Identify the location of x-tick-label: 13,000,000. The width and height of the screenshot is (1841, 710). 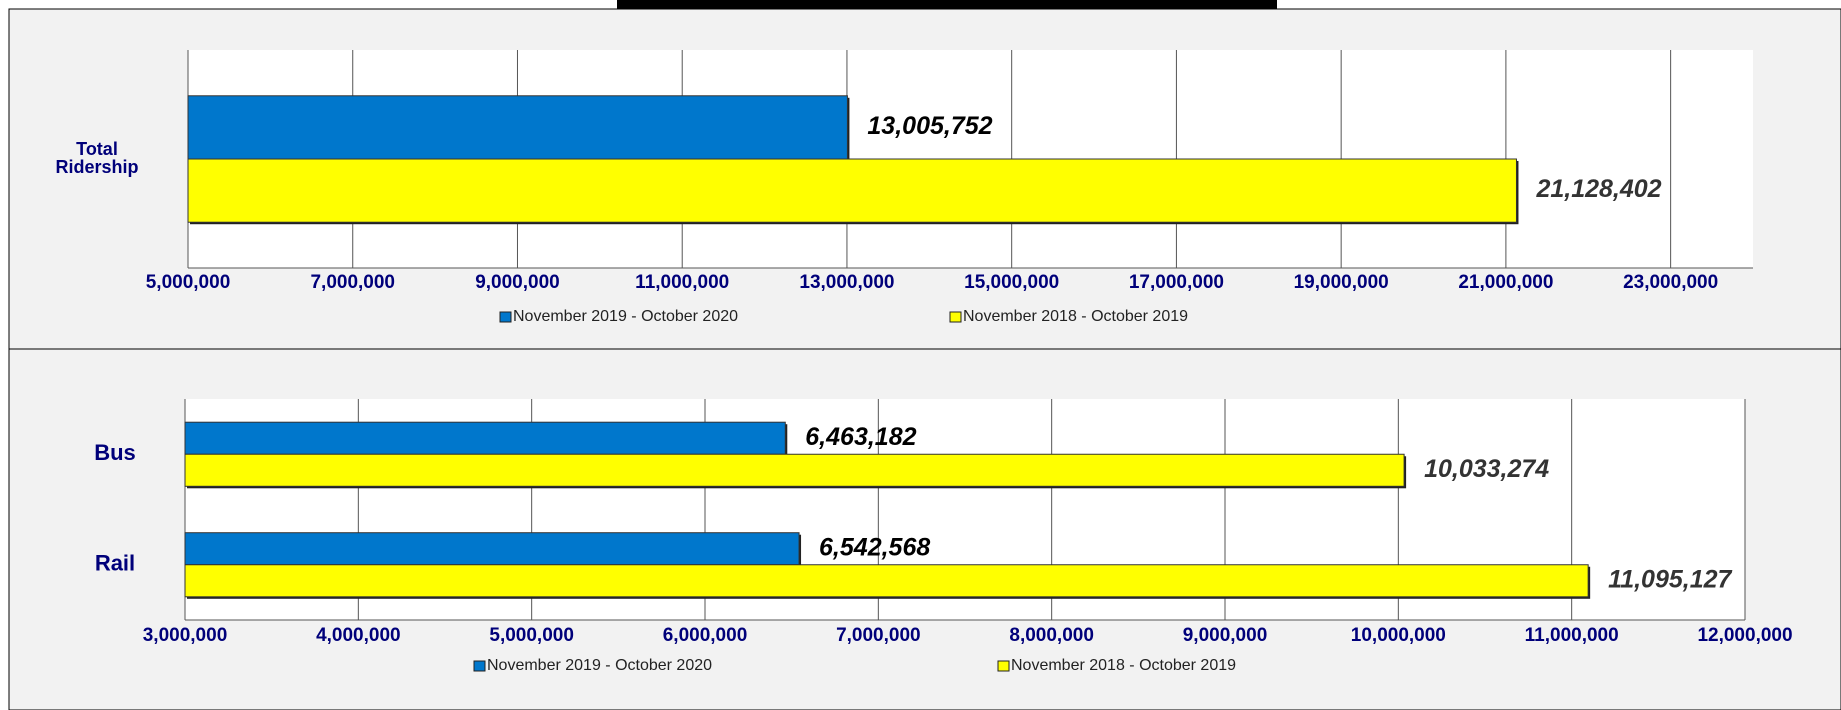
(846, 282).